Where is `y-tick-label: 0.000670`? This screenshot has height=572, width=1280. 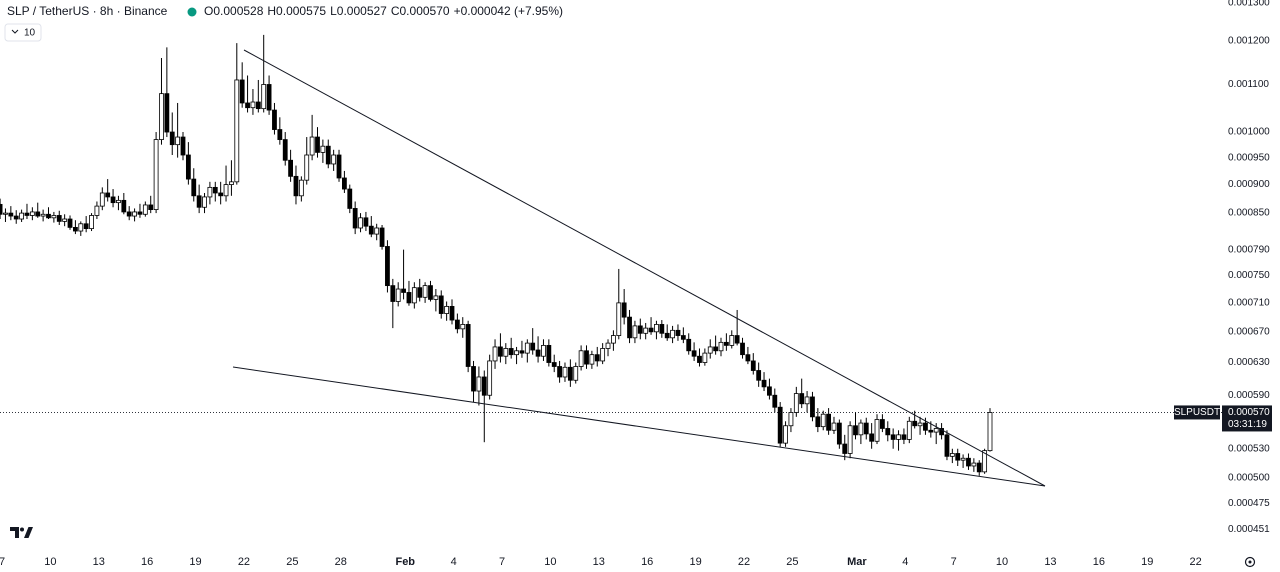
y-tick-label: 0.000670 is located at coordinates (1249, 331).